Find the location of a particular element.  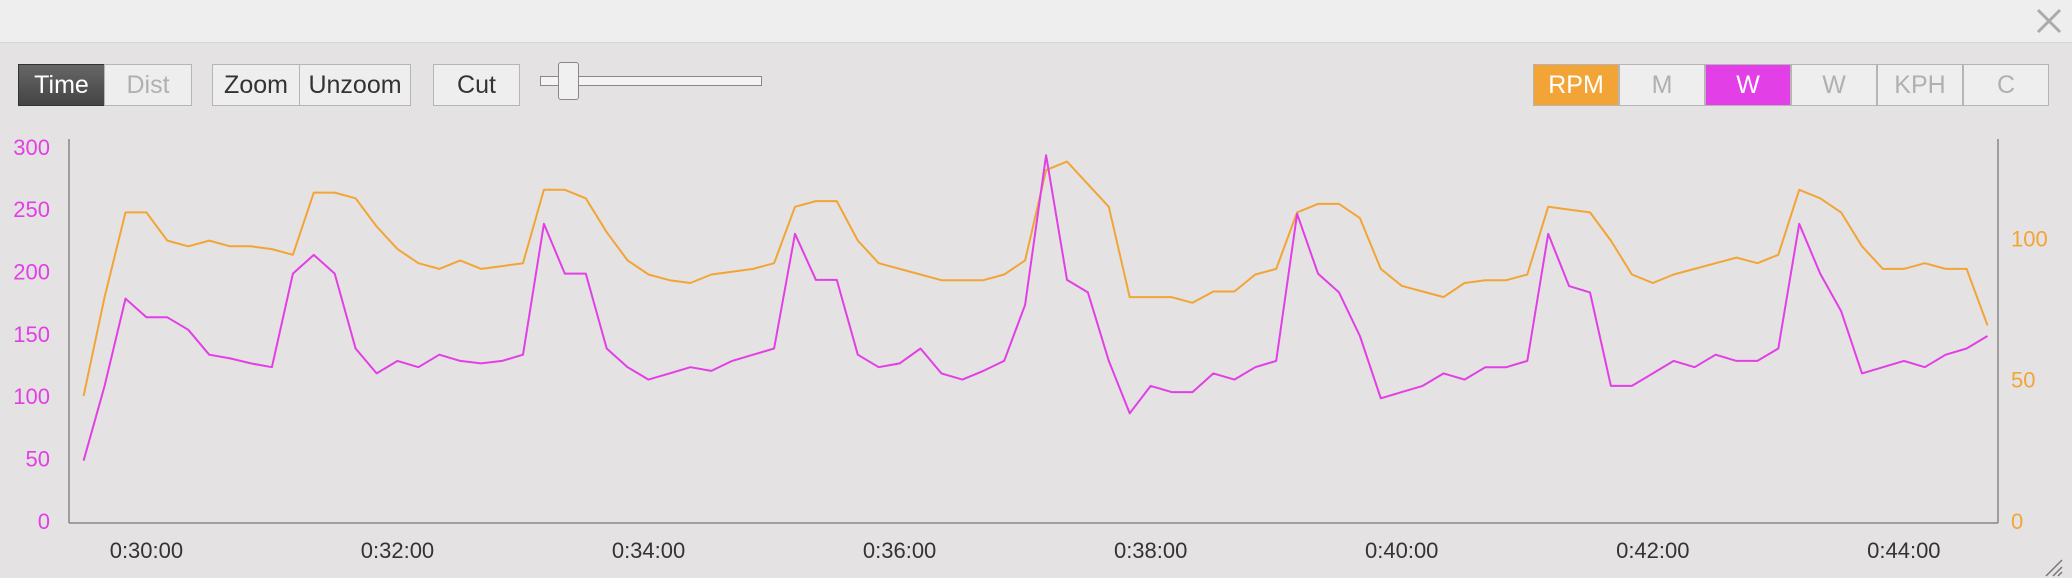

slider-track is located at coordinates (651, 81).